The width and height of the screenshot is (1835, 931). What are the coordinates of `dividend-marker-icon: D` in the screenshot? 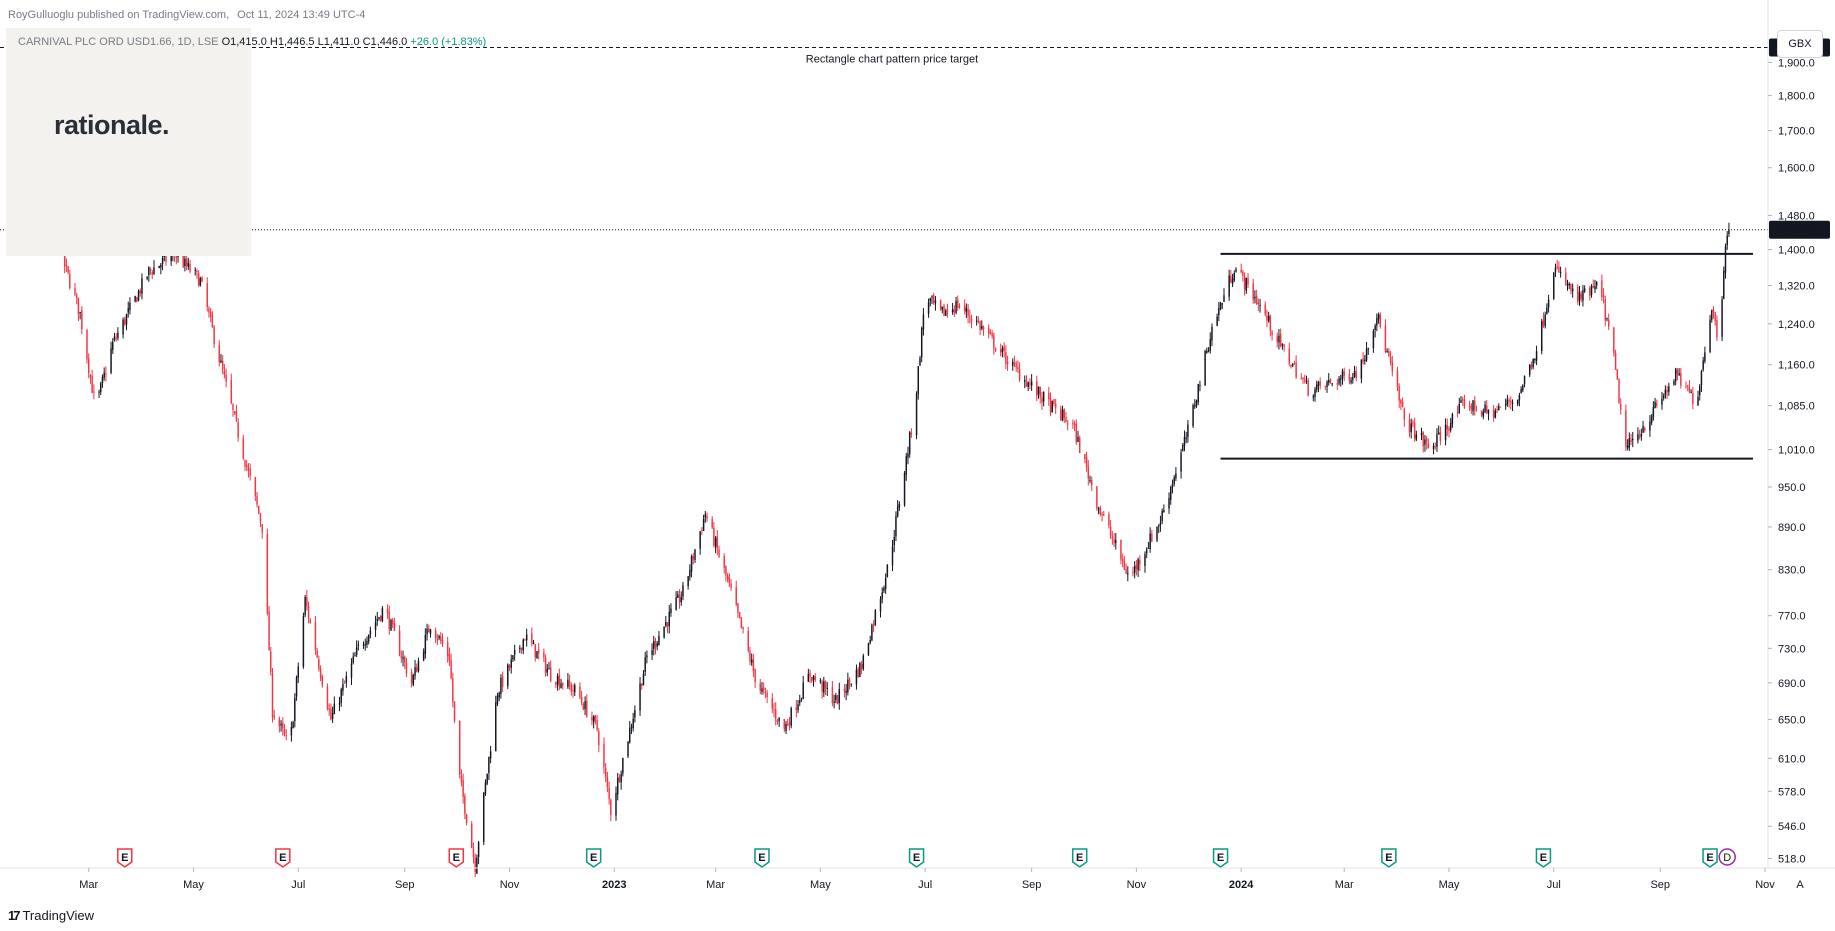 It's located at (1727, 857).